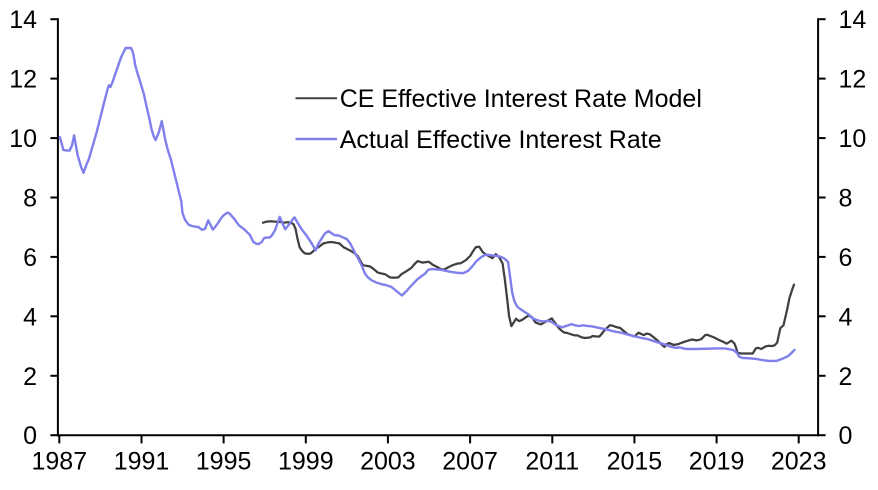  What do you see at coordinates (470, 462) in the screenshot?
I see `svg-text: 2007` at bounding box center [470, 462].